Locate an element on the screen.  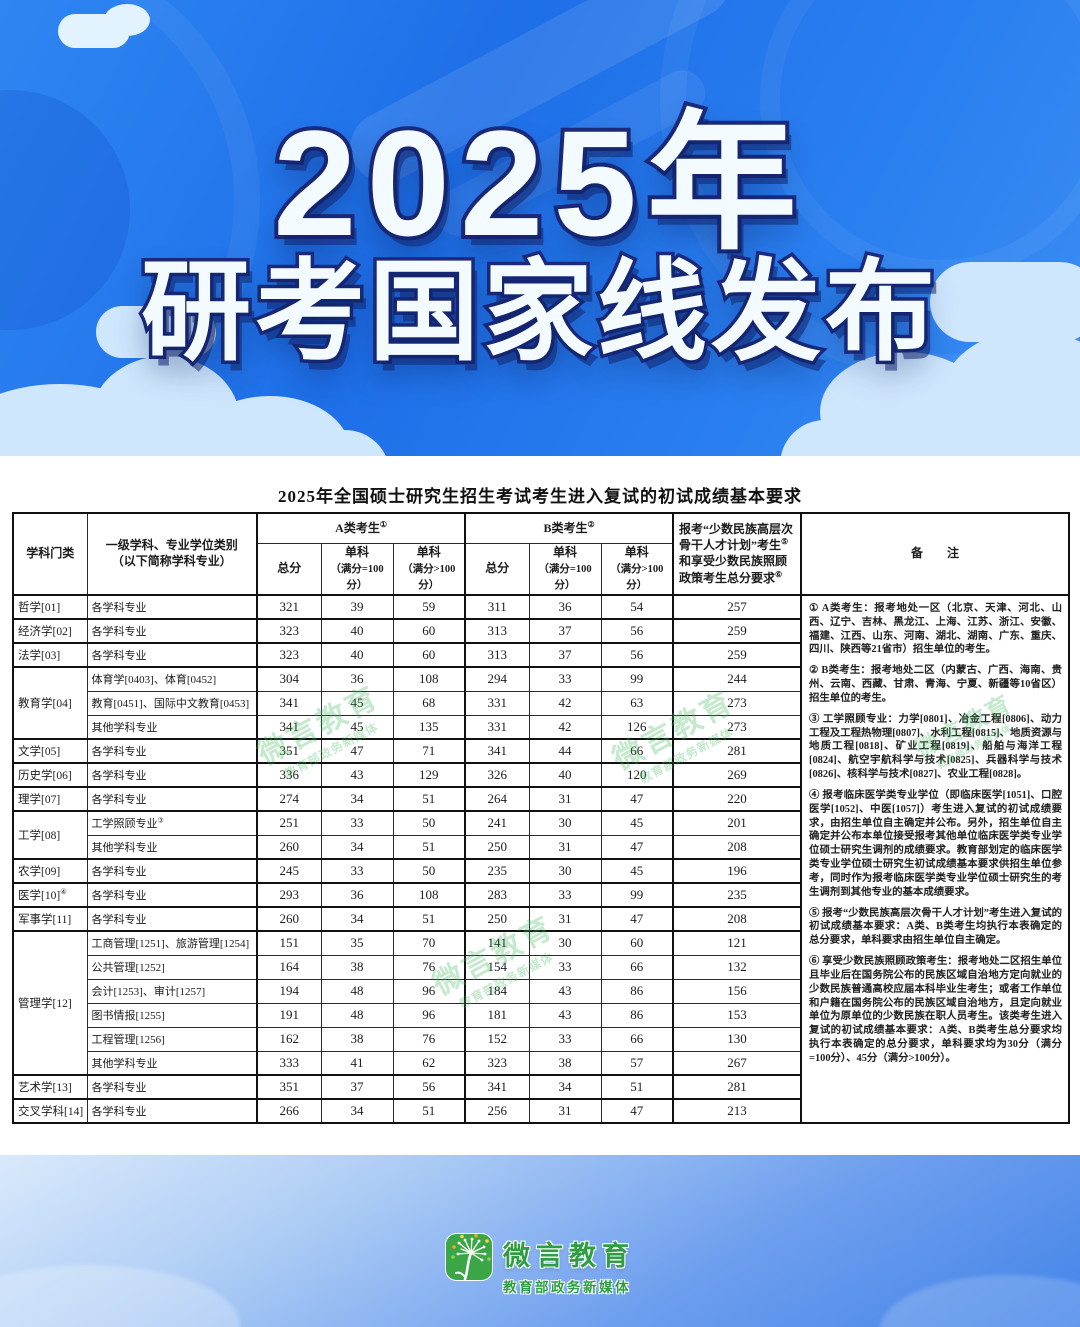
score-cell: 184 is located at coordinates (497, 991).